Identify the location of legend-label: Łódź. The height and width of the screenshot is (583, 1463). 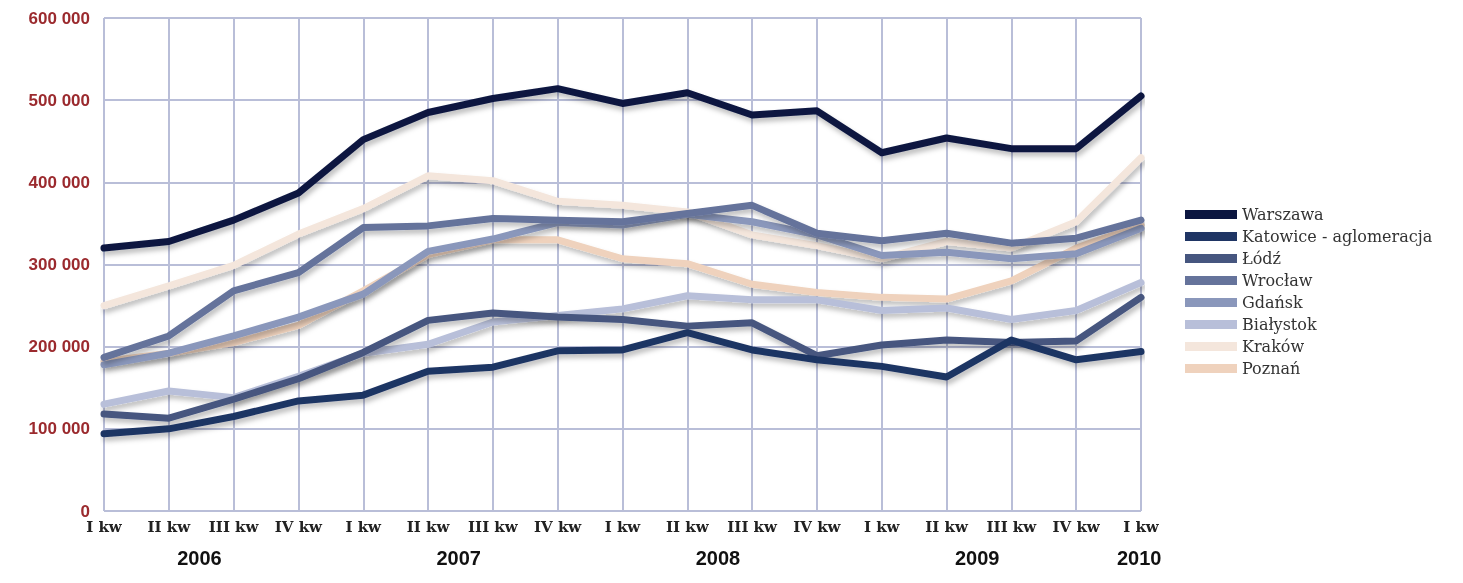
(1262, 258).